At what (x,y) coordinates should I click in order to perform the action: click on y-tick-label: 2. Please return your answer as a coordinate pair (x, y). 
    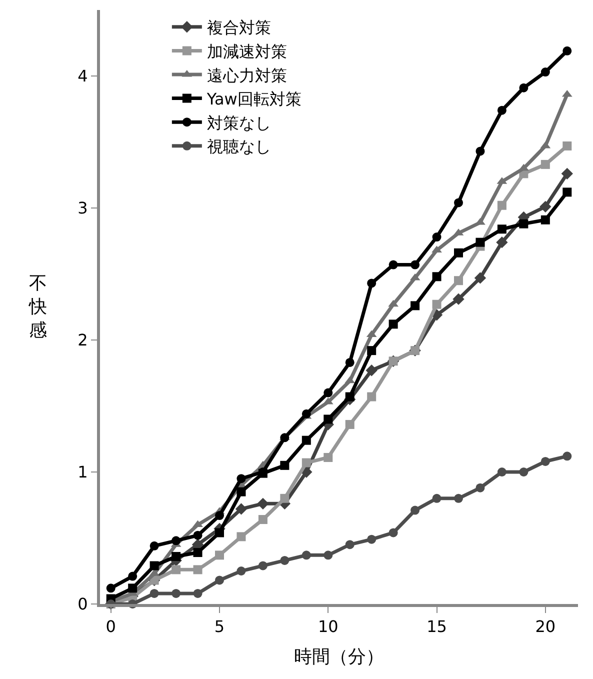
    Looking at the image, I should click on (83, 340).